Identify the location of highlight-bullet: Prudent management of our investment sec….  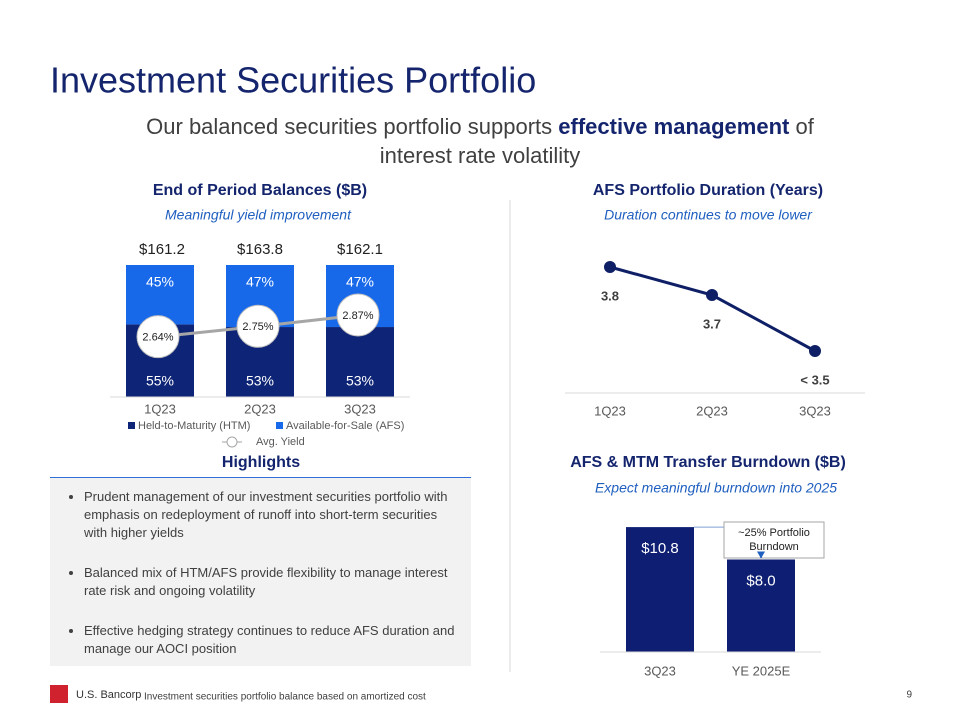
(271, 515).